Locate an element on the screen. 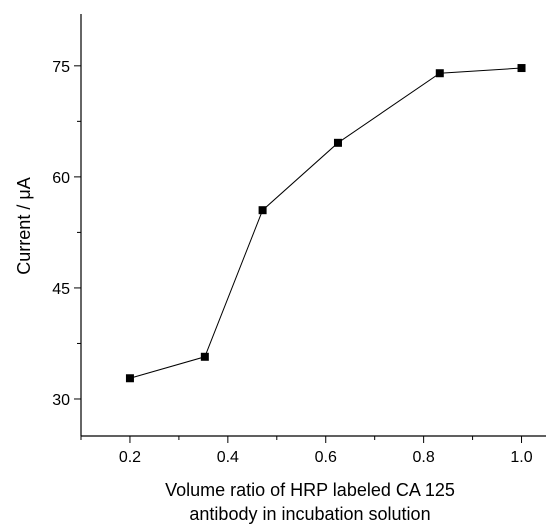  x-tick-label: 0.2 is located at coordinates (130, 457).